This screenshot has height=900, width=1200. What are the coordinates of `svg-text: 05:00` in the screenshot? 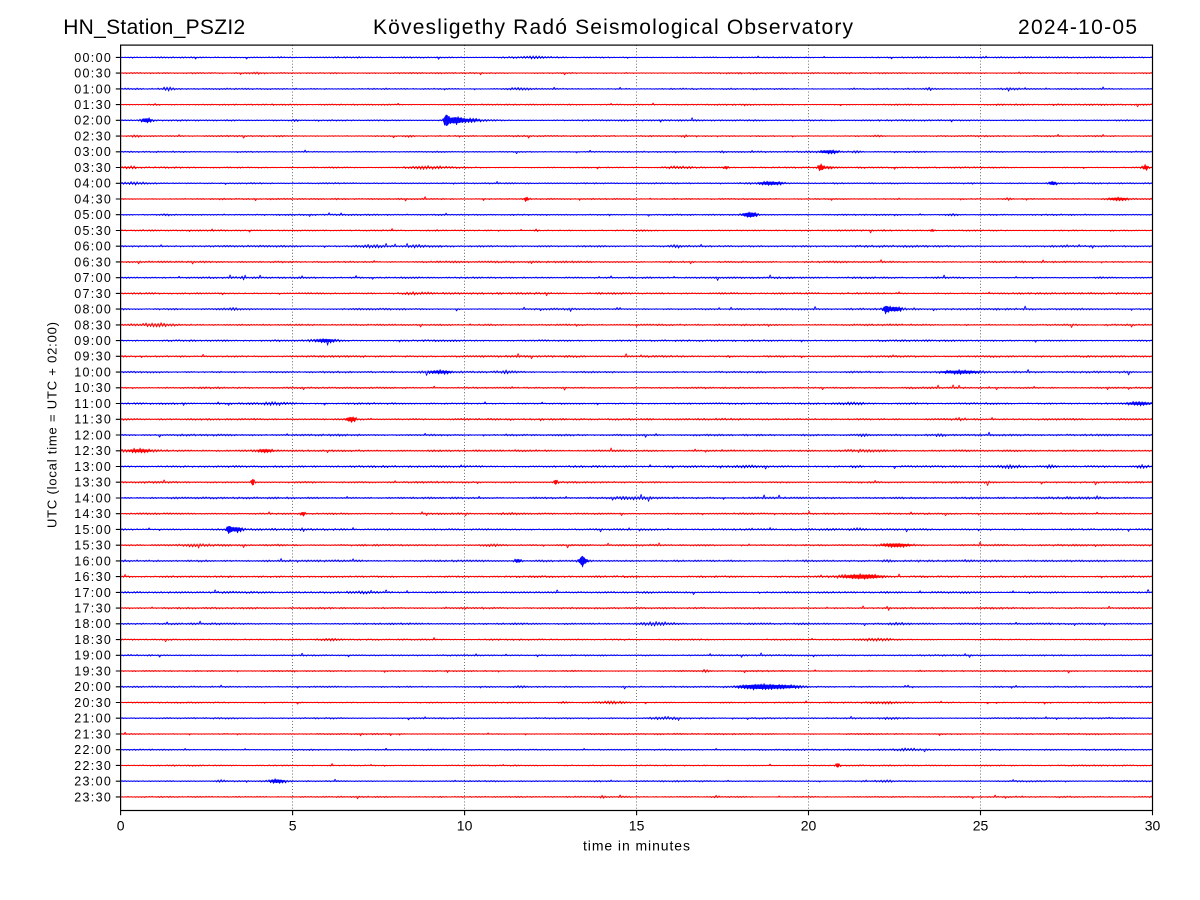 It's located at (92, 215).